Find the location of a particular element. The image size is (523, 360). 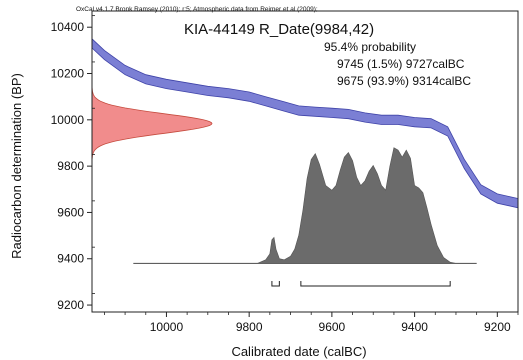

chart-title: KIA-44149 R_Date(9984,42) is located at coordinates (279, 29).